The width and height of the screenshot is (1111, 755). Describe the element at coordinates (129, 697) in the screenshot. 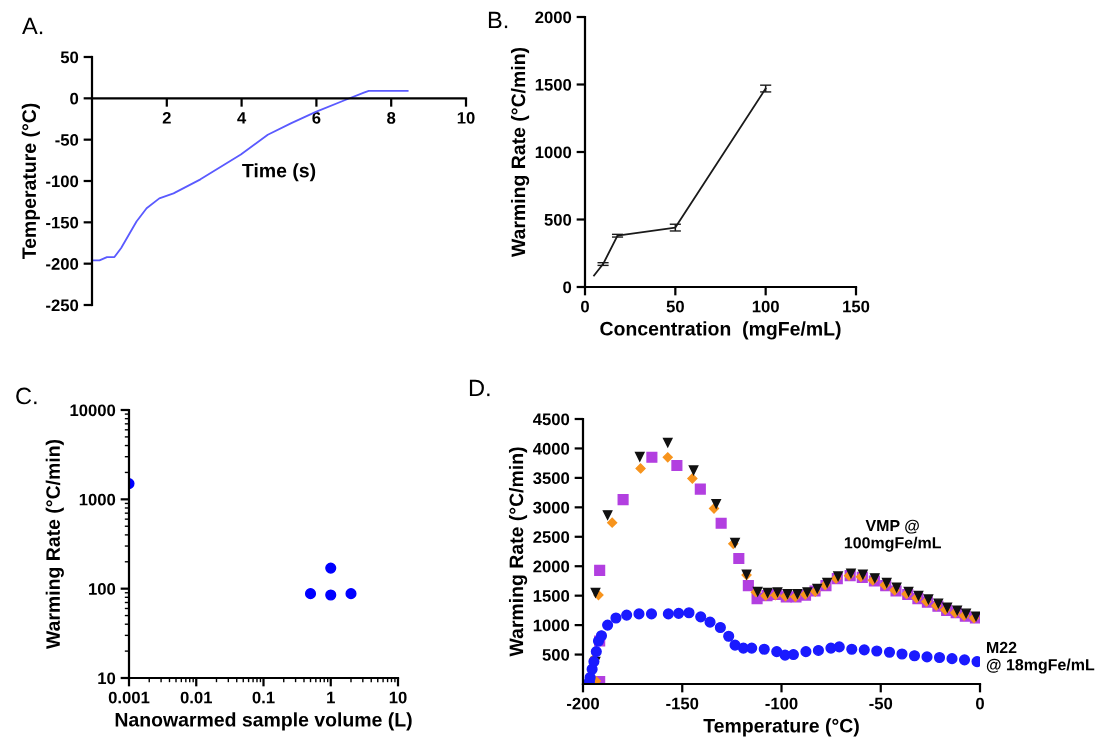

I see `x-tick-label: 0.001` at that location.